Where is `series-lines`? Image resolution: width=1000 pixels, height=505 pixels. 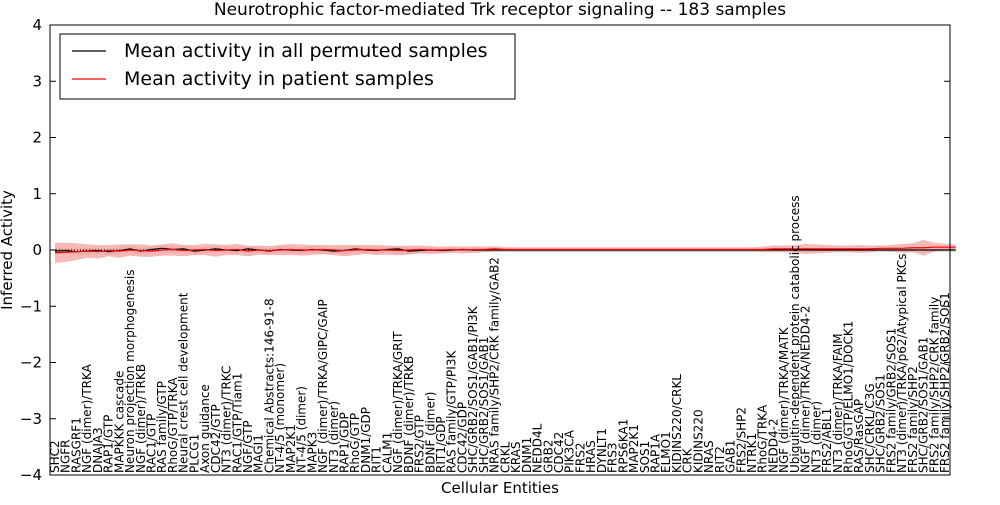
series-lines is located at coordinates (505, 250).